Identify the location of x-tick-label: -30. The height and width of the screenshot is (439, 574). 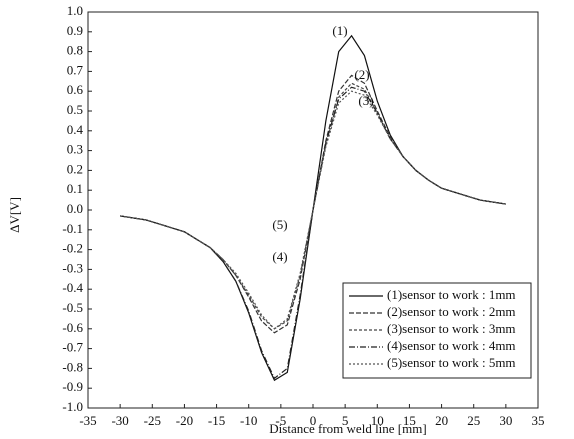
(119, 420).